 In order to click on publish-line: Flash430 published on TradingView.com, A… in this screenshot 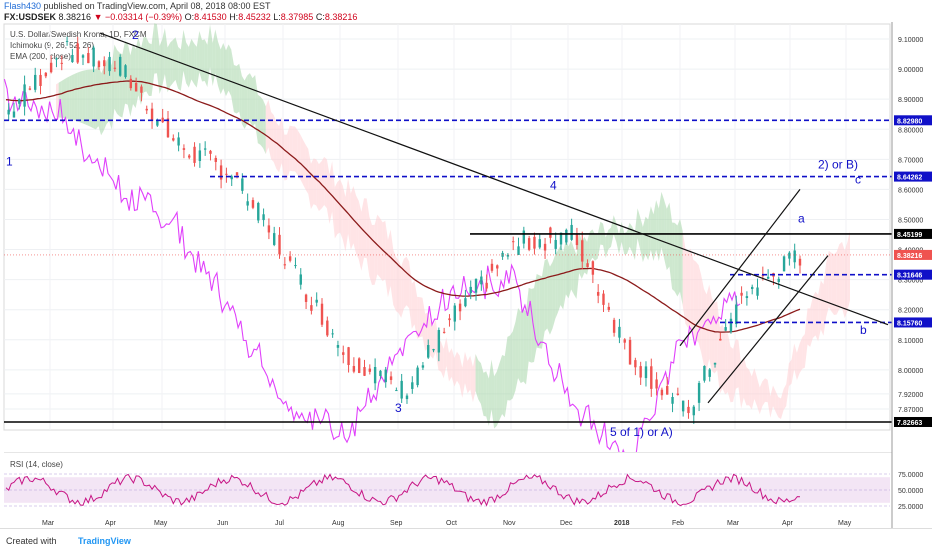, I will do `click(137, 6)`.